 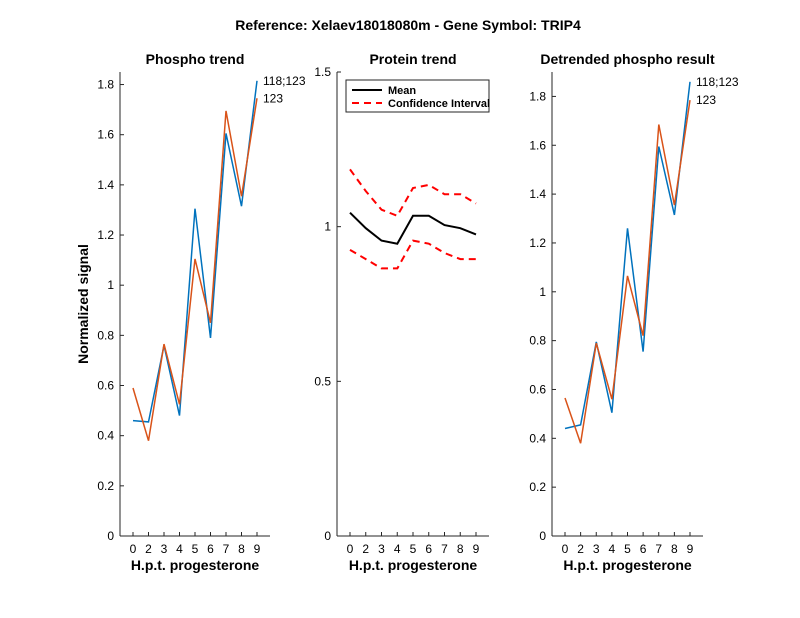 What do you see at coordinates (83, 304) in the screenshot?
I see `y-axis-label: Normalized signal` at bounding box center [83, 304].